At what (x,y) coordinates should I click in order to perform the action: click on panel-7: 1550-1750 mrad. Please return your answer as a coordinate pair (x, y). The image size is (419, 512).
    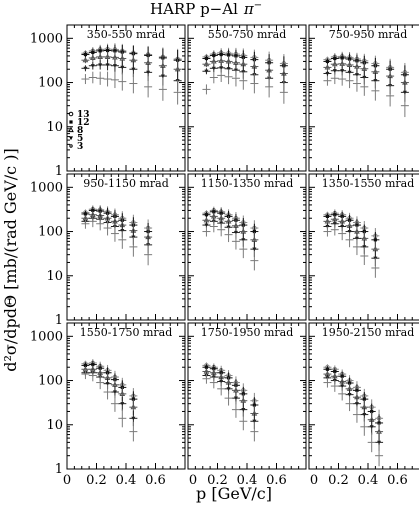
    Looking at the image, I should click on (126, 396).